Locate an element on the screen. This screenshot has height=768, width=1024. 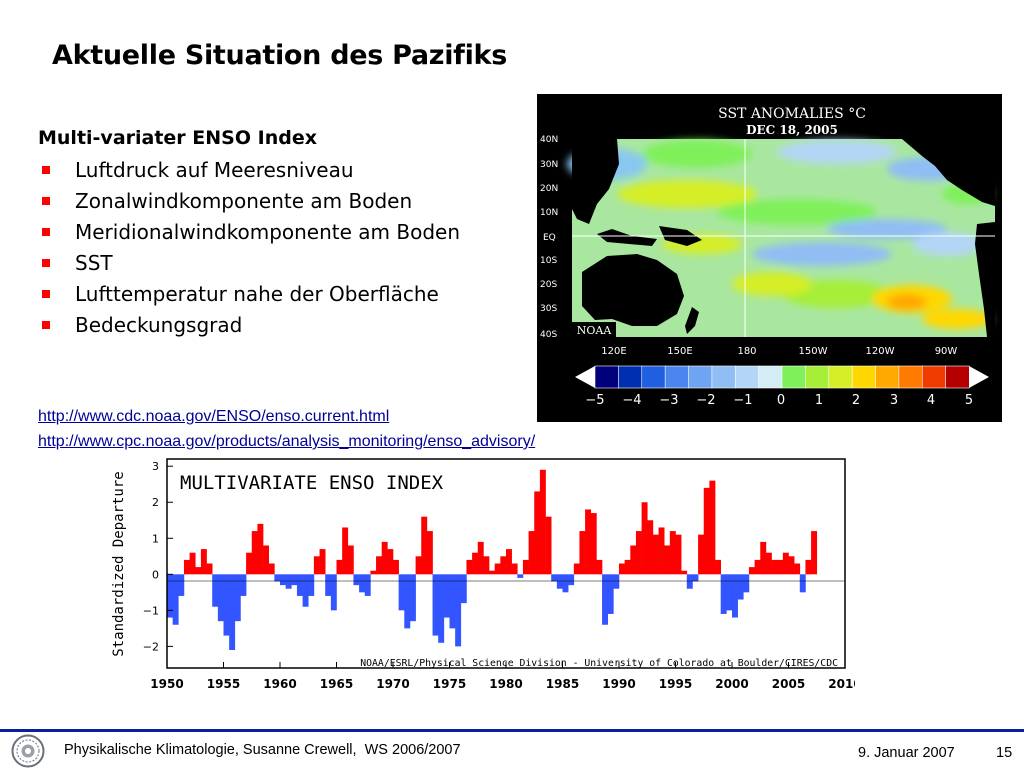
bullet-text: SST is located at coordinates (94, 263).